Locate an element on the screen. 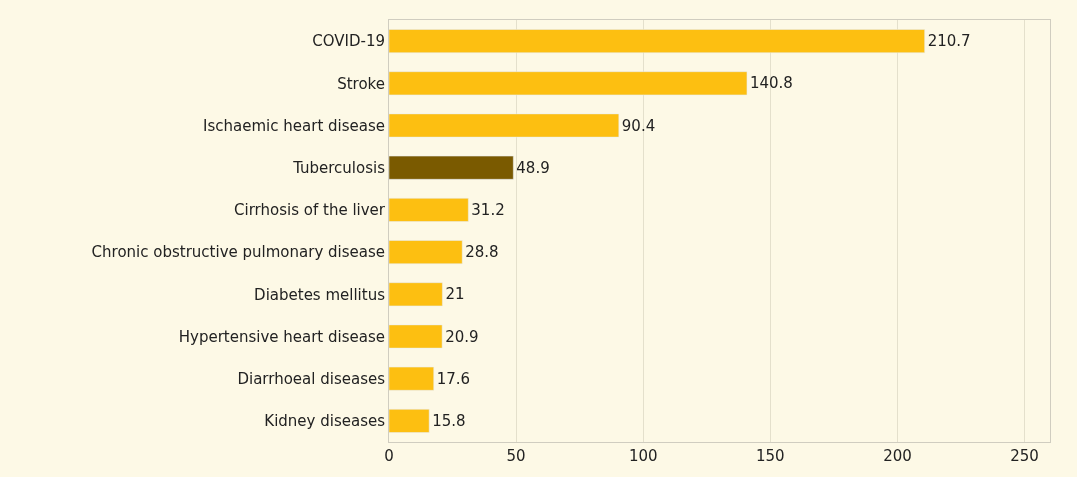 Image resolution: width=1077 pixels, height=477 pixels. y-tick-label: Diarrhoeal diseases is located at coordinates (311, 378).